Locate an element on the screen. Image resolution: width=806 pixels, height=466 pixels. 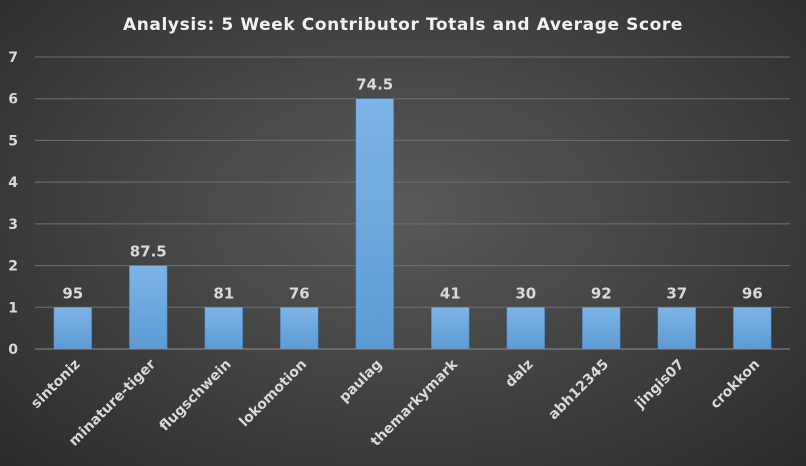
x-tick-label: dalz is located at coordinates (519, 374).